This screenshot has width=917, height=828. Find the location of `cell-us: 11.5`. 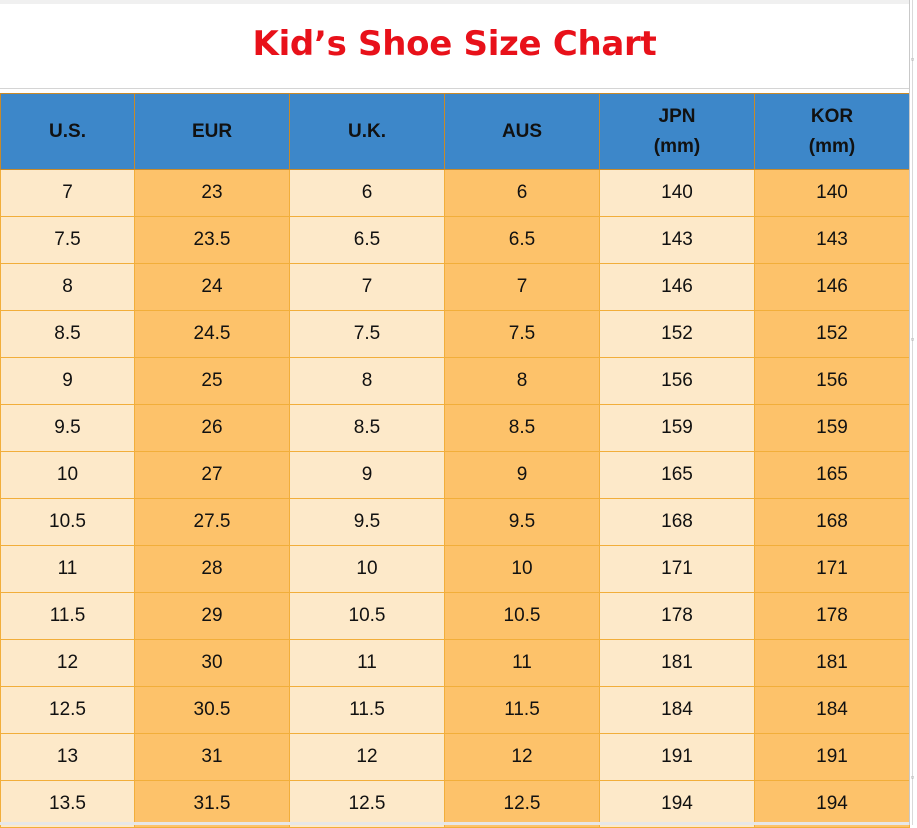

cell-us: 11.5 is located at coordinates (67, 616).